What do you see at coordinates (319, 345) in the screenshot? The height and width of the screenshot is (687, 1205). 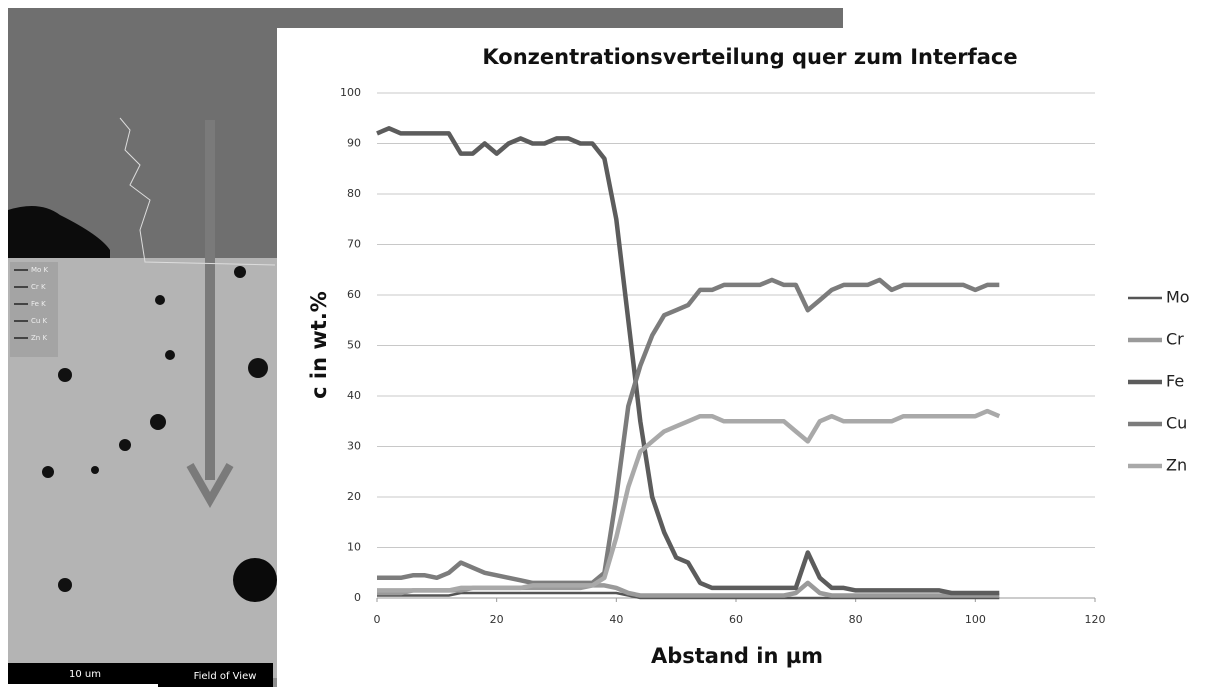 I see `y-axis-label: c in wt.%` at bounding box center [319, 345].